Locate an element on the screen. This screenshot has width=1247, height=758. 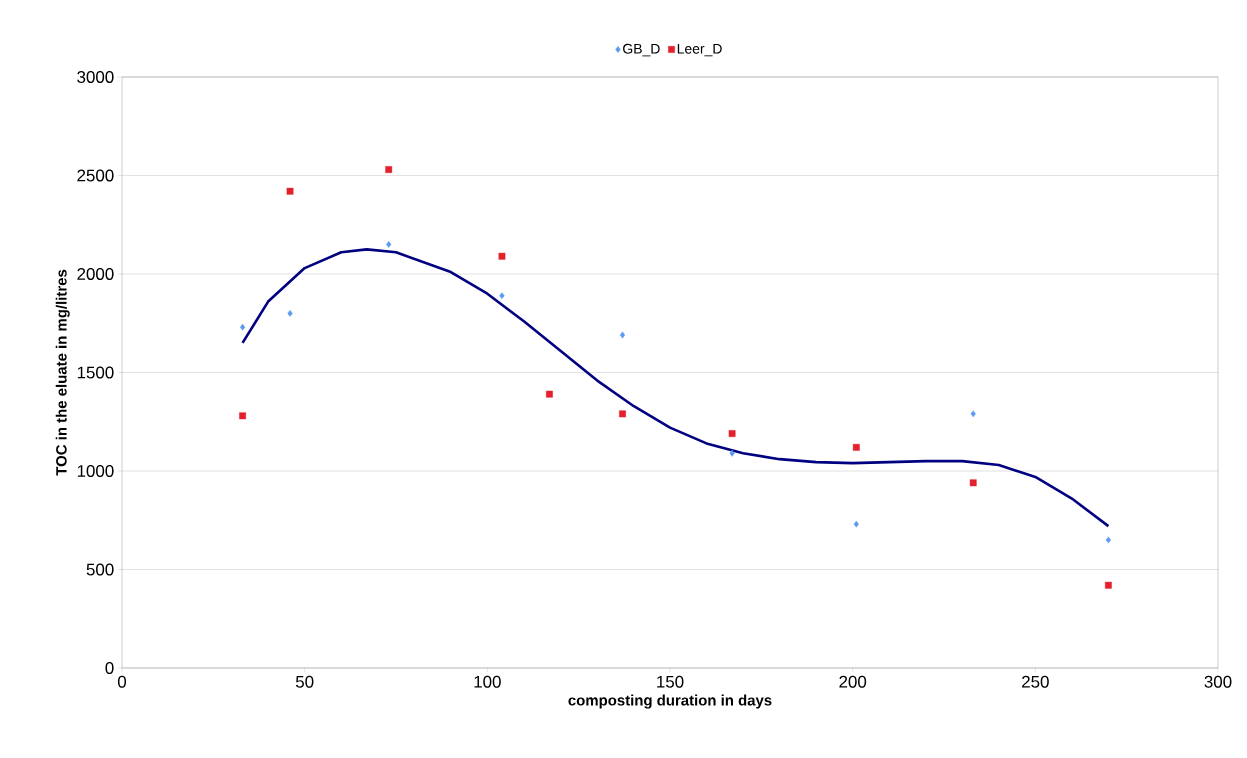
x-tick-label: 150 is located at coordinates (670, 681).